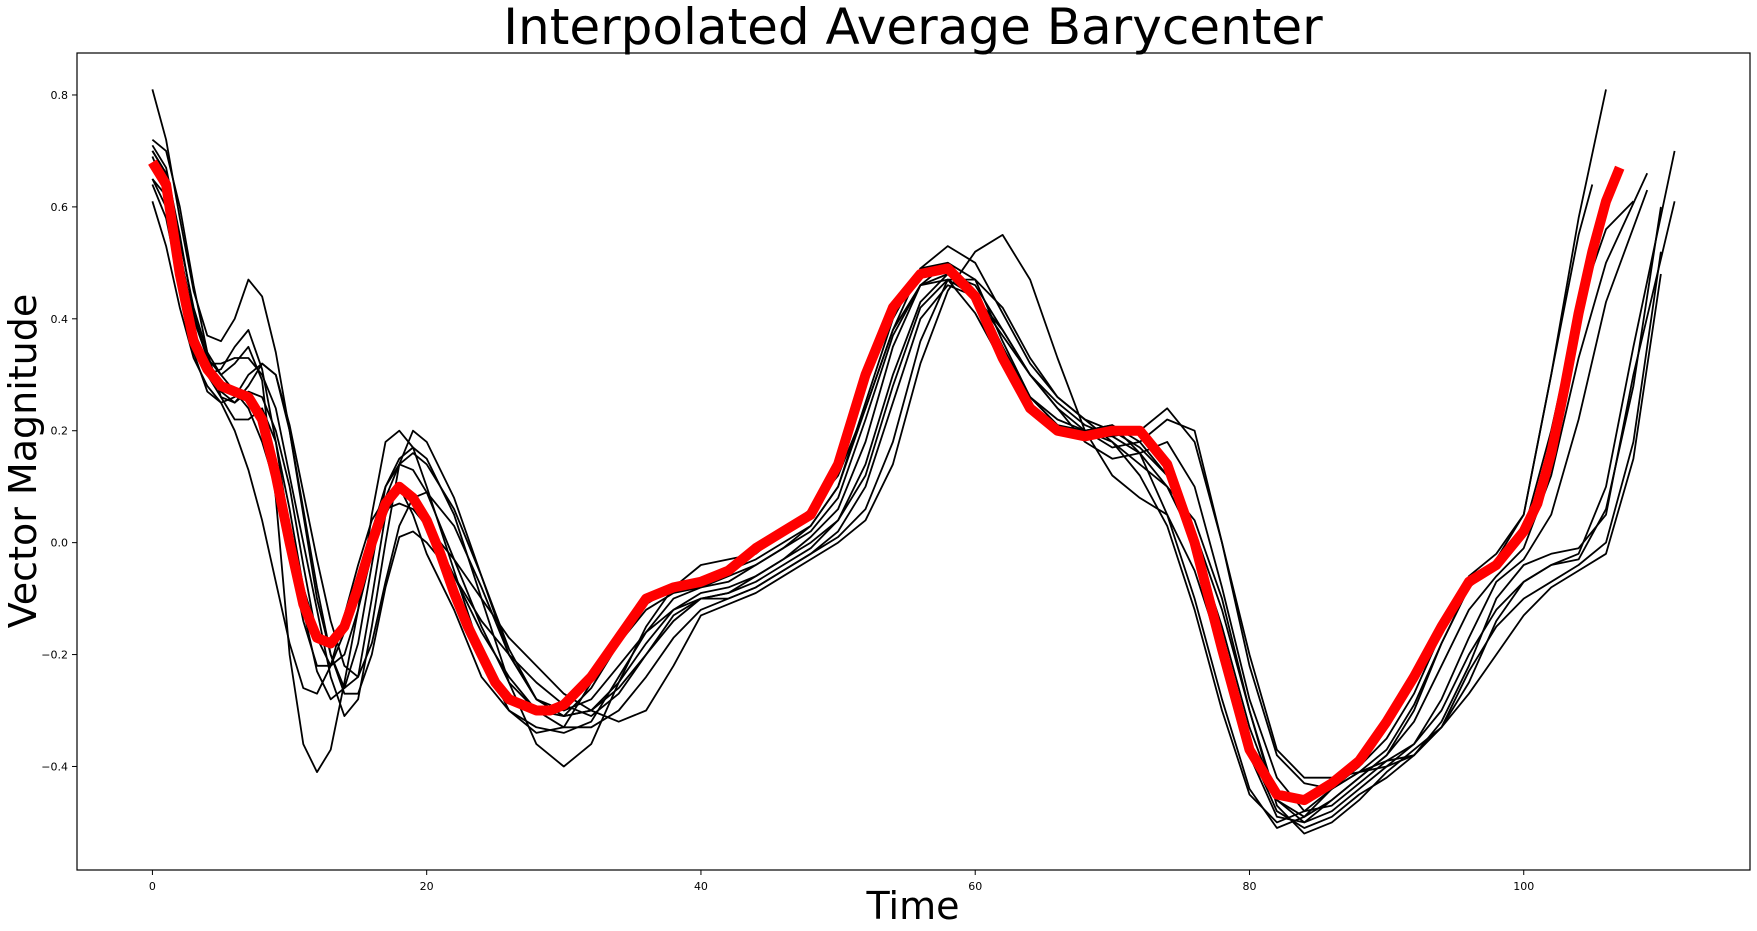 Image resolution: width=1757 pixels, height=931 pixels. I want to click on y-tick-label: −0.2, so click(54, 655).